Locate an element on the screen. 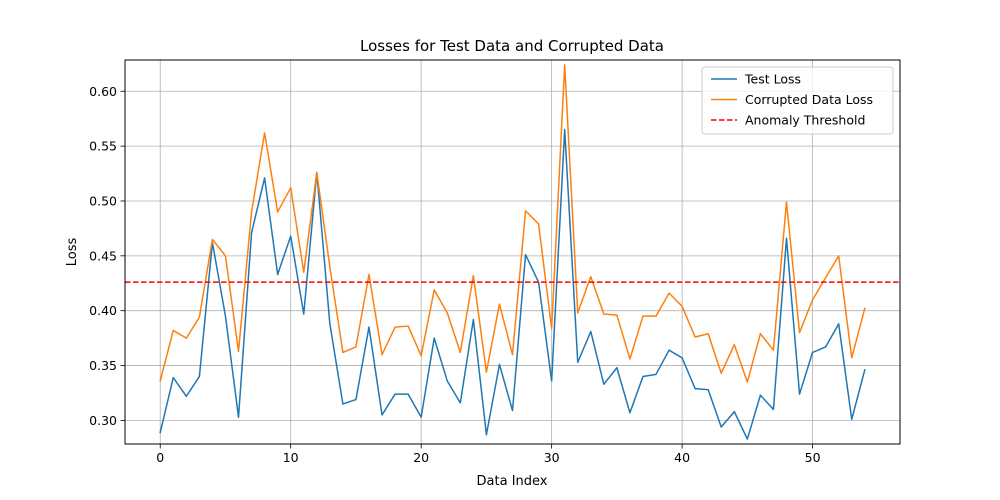 The height and width of the screenshot is (500, 1000). y-tick-label: 0.30 is located at coordinates (103, 420).